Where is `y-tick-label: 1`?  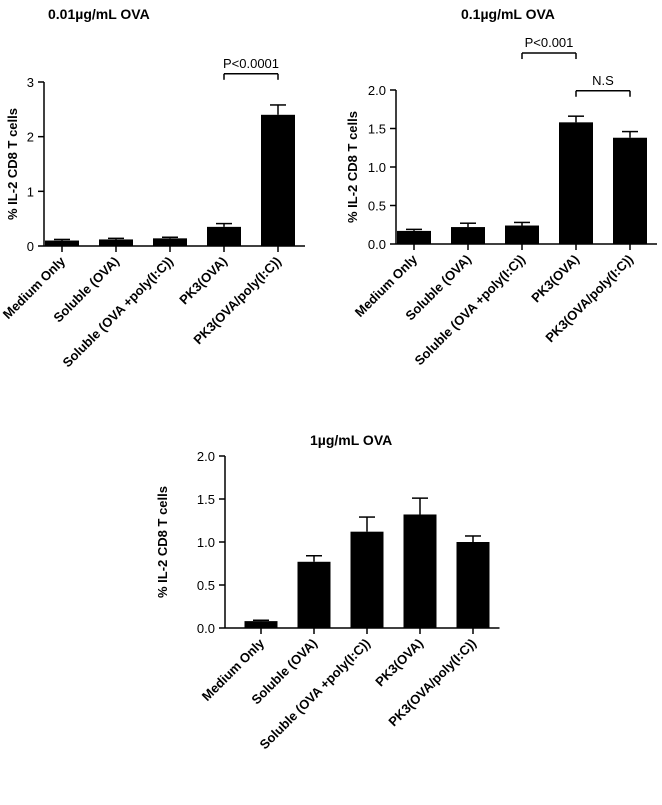 y-tick-label: 1 is located at coordinates (30, 191).